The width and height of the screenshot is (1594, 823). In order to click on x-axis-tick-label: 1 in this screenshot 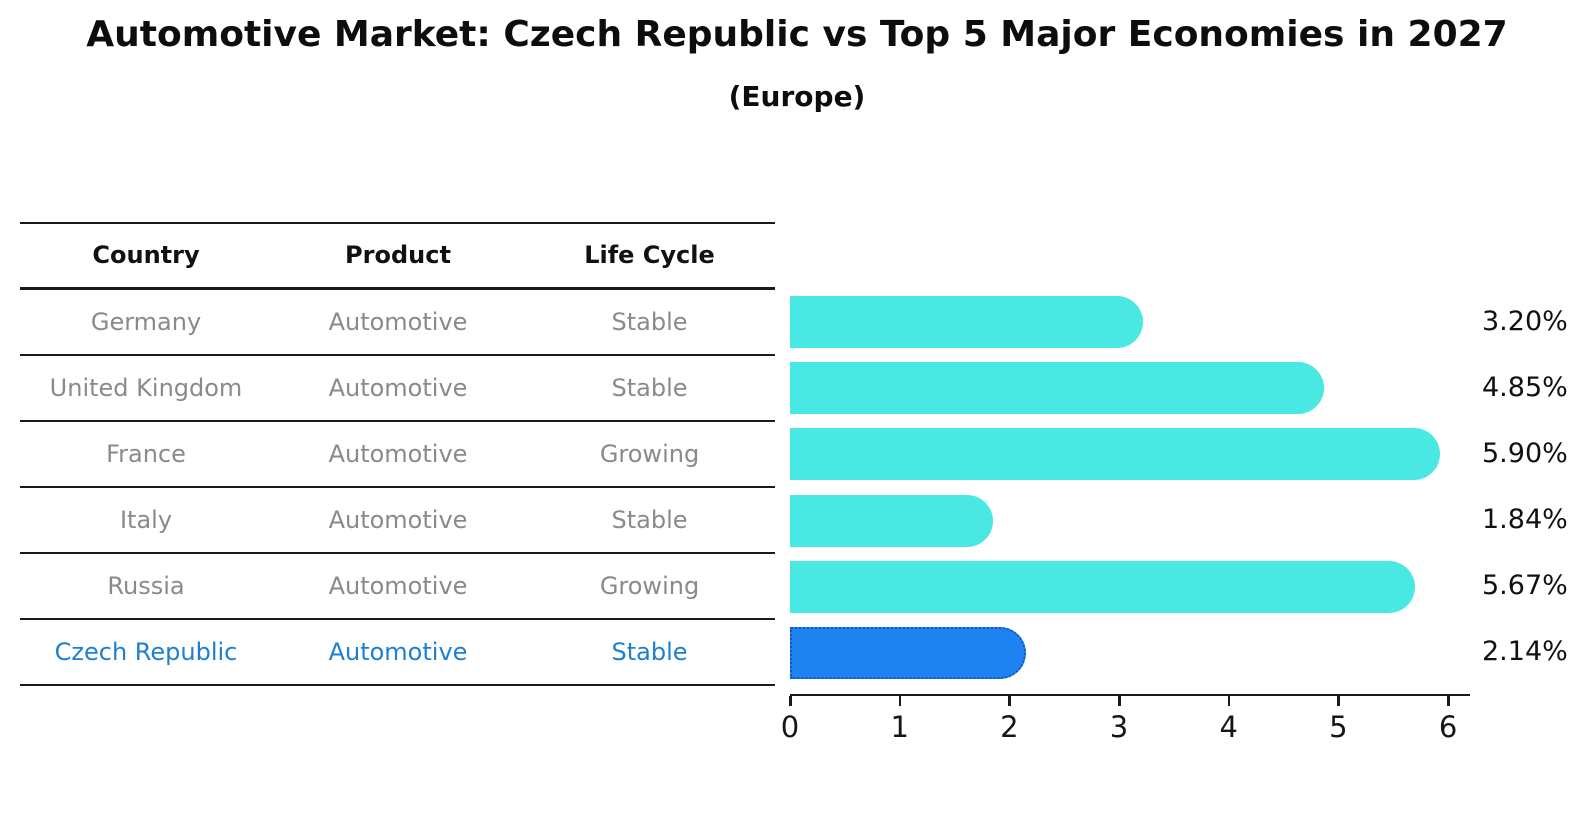, I will do `click(899, 727)`.